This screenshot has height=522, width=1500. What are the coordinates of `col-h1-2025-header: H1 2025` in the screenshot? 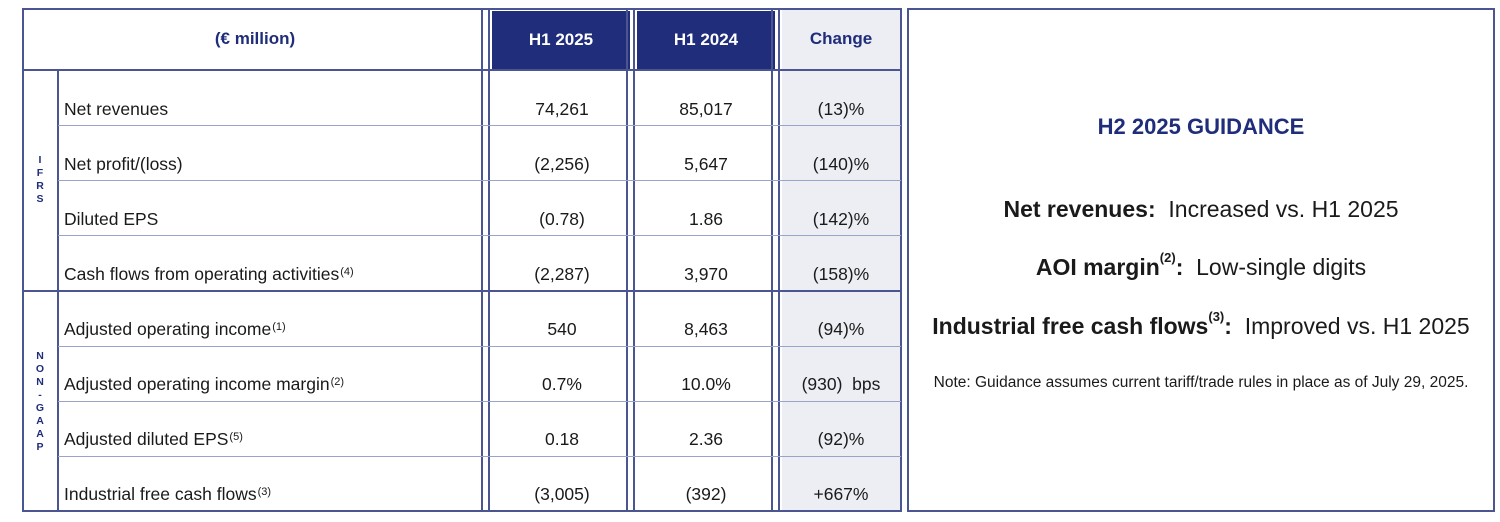 It's located at (561, 40).